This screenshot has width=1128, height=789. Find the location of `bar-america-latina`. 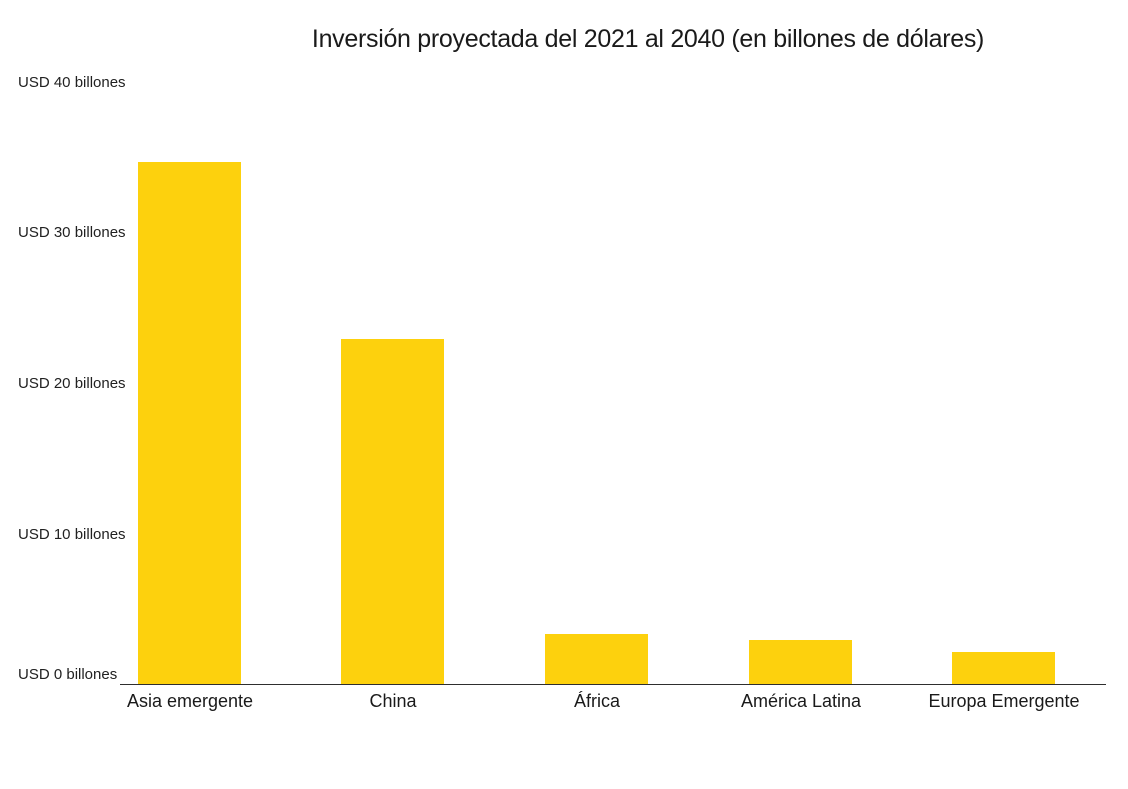

bar-america-latina is located at coordinates (800, 662).